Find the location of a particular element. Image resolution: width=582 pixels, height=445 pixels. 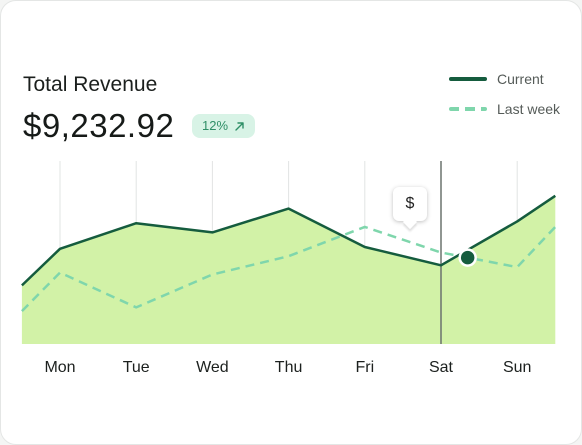

legend-swatch-last-week is located at coordinates (468, 109).